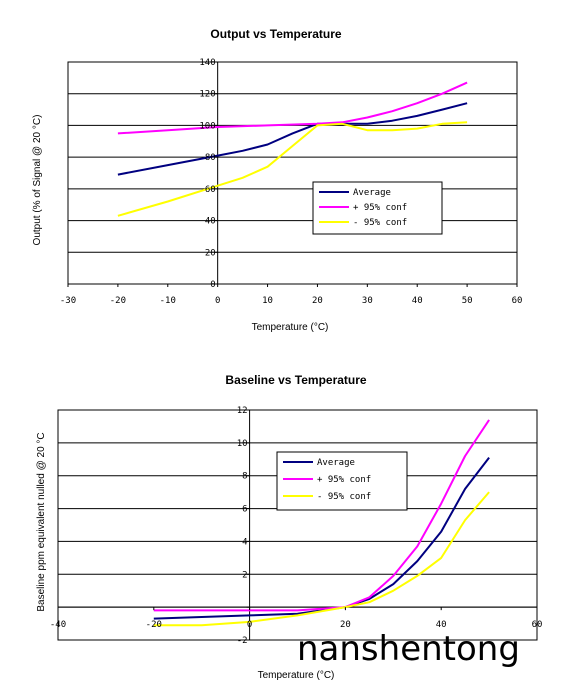  What do you see at coordinates (408, 649) in the screenshot?
I see `watermark-text: nanshentong` at bounding box center [408, 649].